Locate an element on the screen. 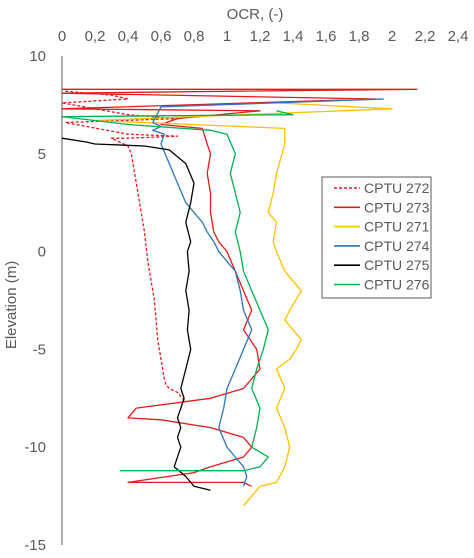 This screenshot has width=474, height=558. x-tick-label: 1 is located at coordinates (227, 36).